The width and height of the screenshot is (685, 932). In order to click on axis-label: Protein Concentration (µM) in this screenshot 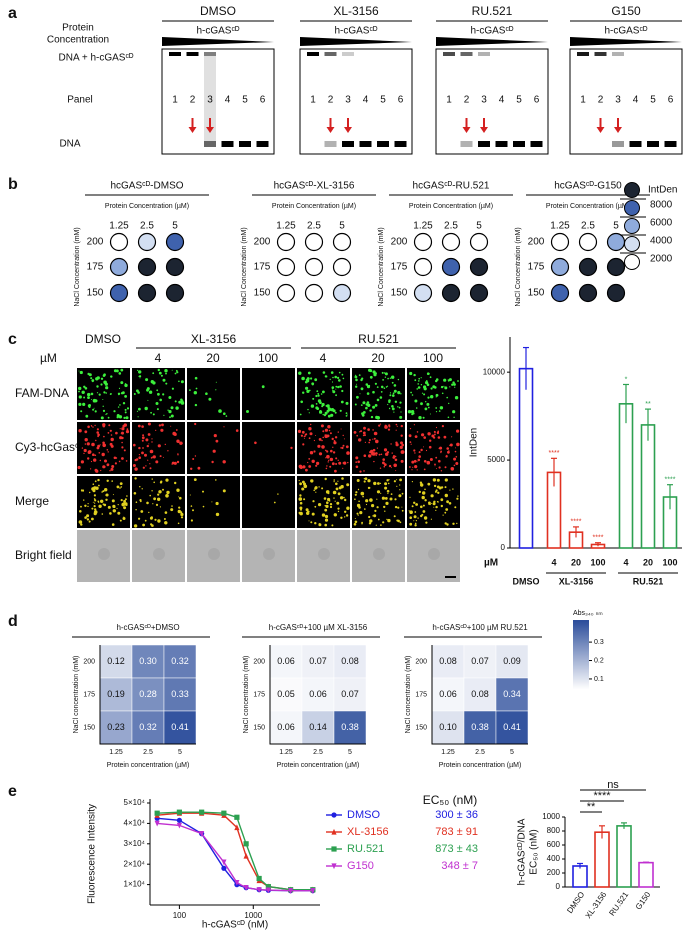, I will do `click(451, 206)`.